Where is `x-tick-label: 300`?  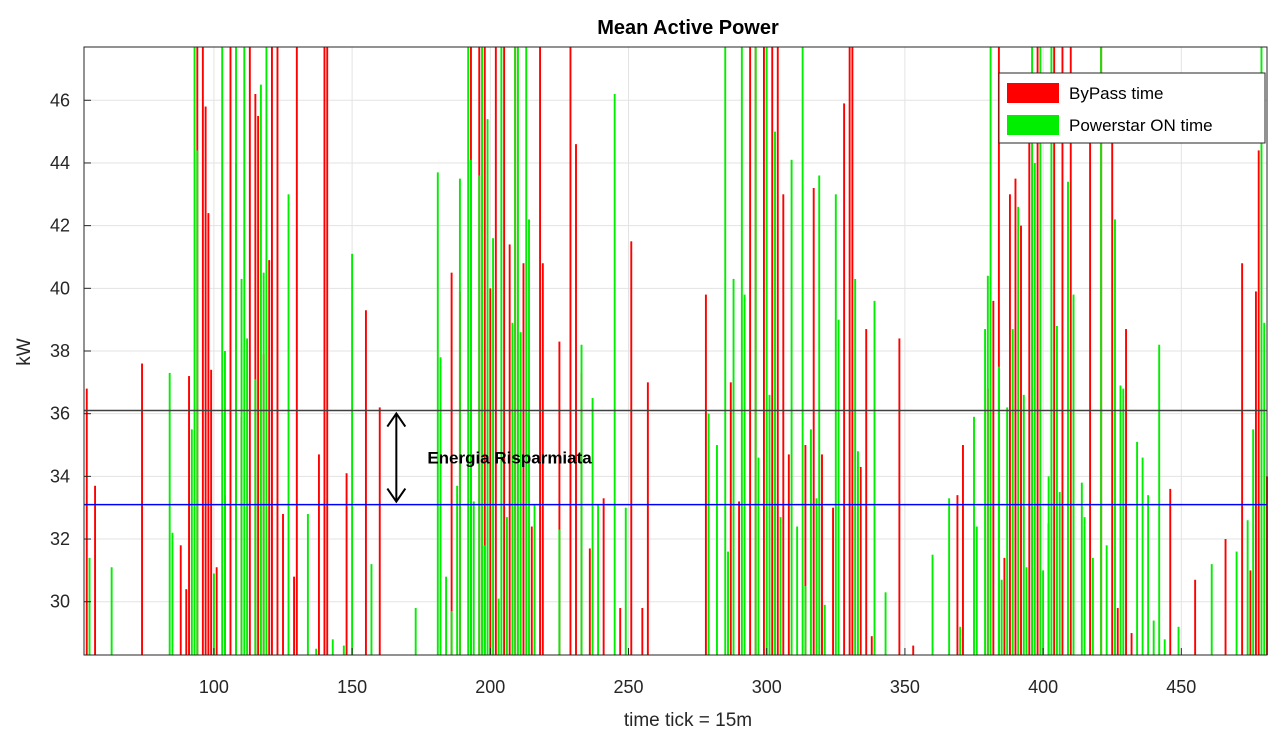
x-tick-label: 300 is located at coordinates (767, 687).